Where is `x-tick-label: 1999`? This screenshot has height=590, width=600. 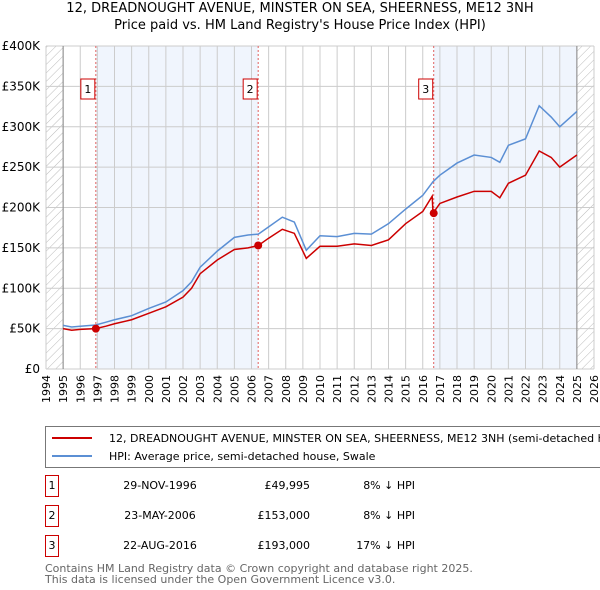 x-tick-label: 1999 is located at coordinates (132, 389).